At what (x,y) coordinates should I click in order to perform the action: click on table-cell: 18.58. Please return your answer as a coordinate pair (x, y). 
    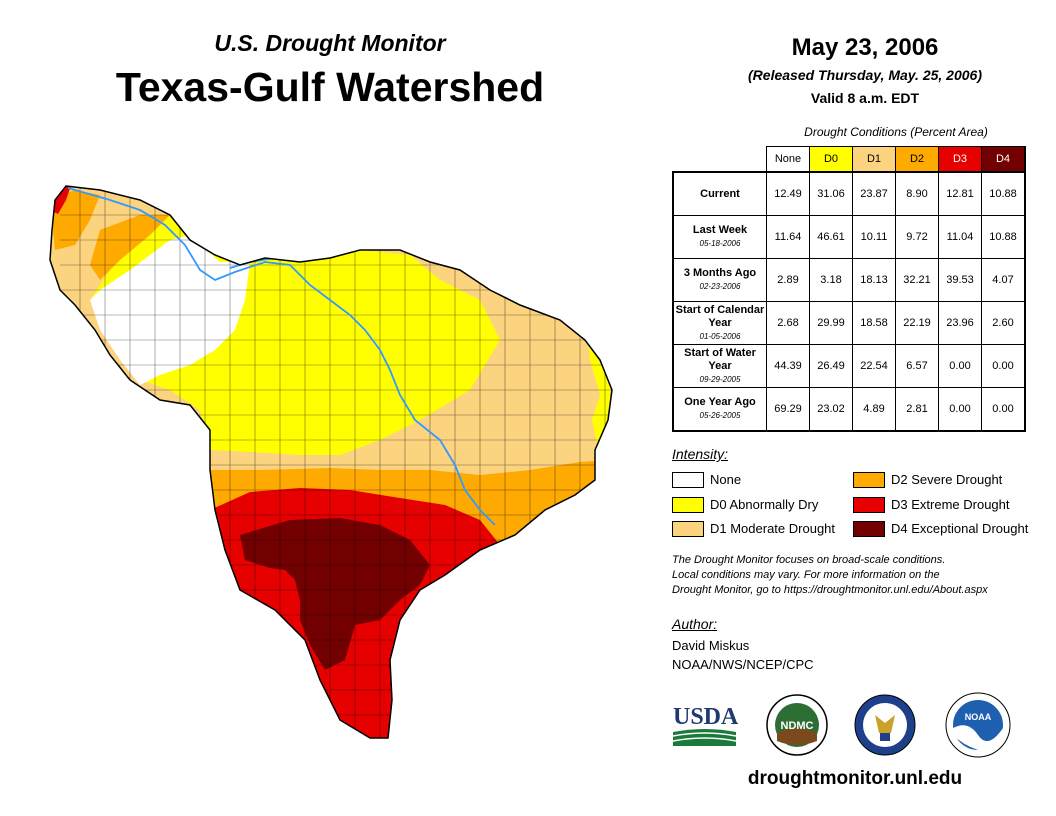
    Looking at the image, I should click on (874, 323).